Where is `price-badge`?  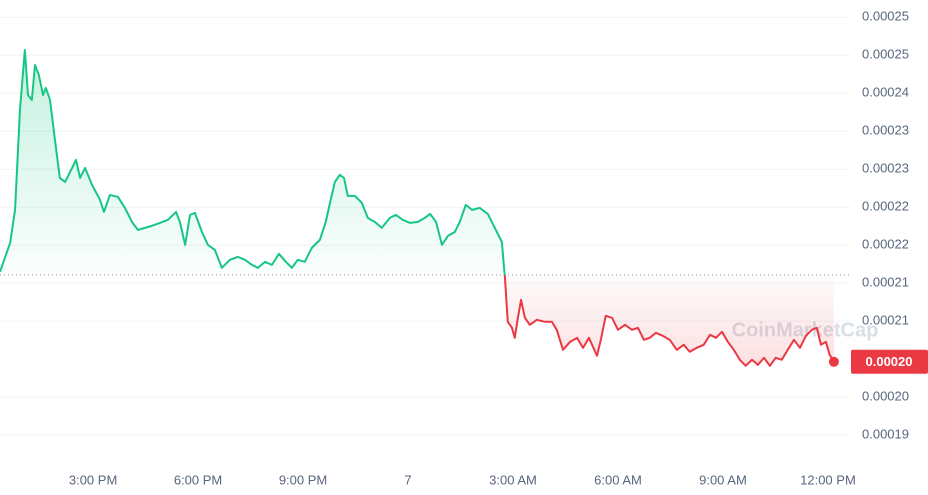 price-badge is located at coordinates (889, 361).